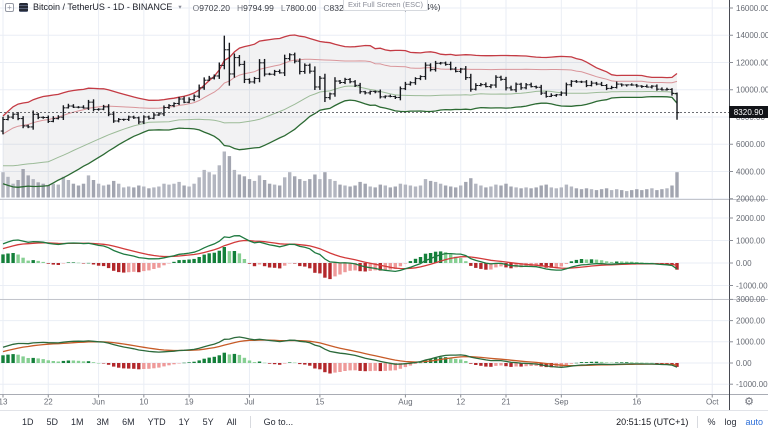  What do you see at coordinates (143, 402) in the screenshot?
I see `time-tick-label: 10` at bounding box center [143, 402].